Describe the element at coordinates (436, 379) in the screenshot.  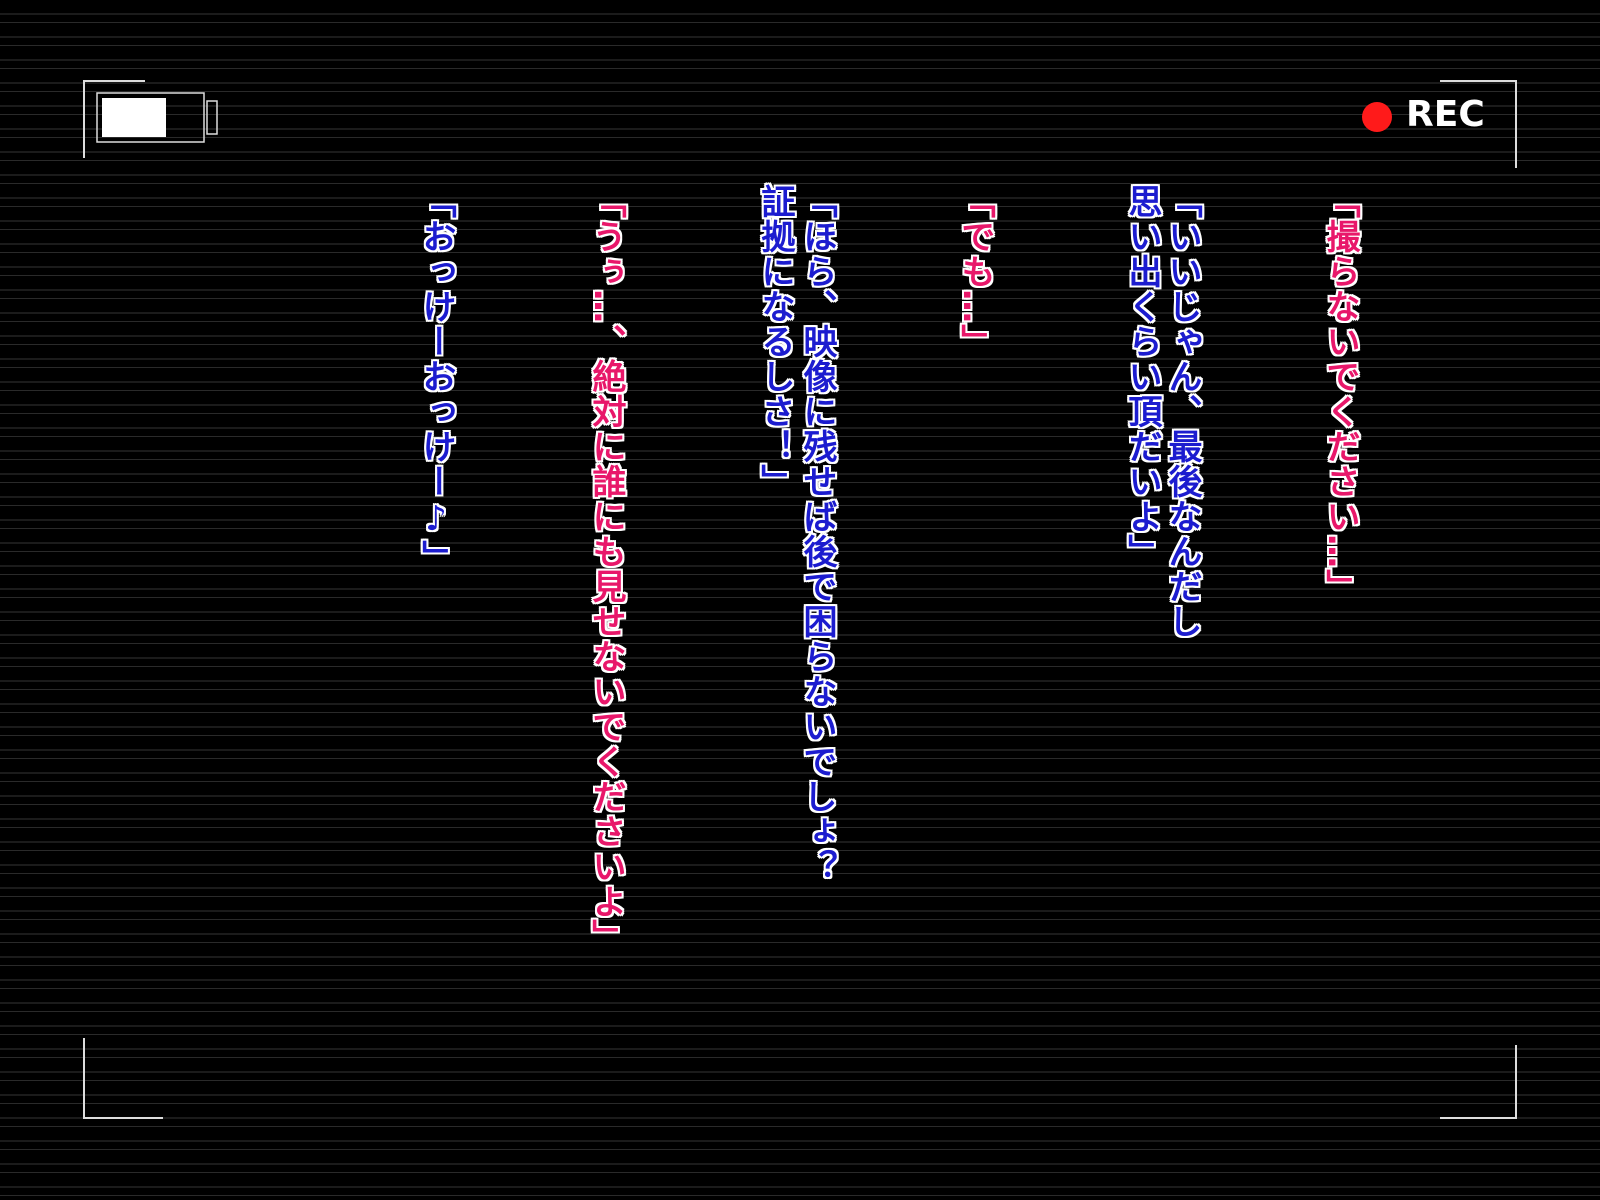
I see `dialogue-line: 「おっけーおっけー♪」` at that location.